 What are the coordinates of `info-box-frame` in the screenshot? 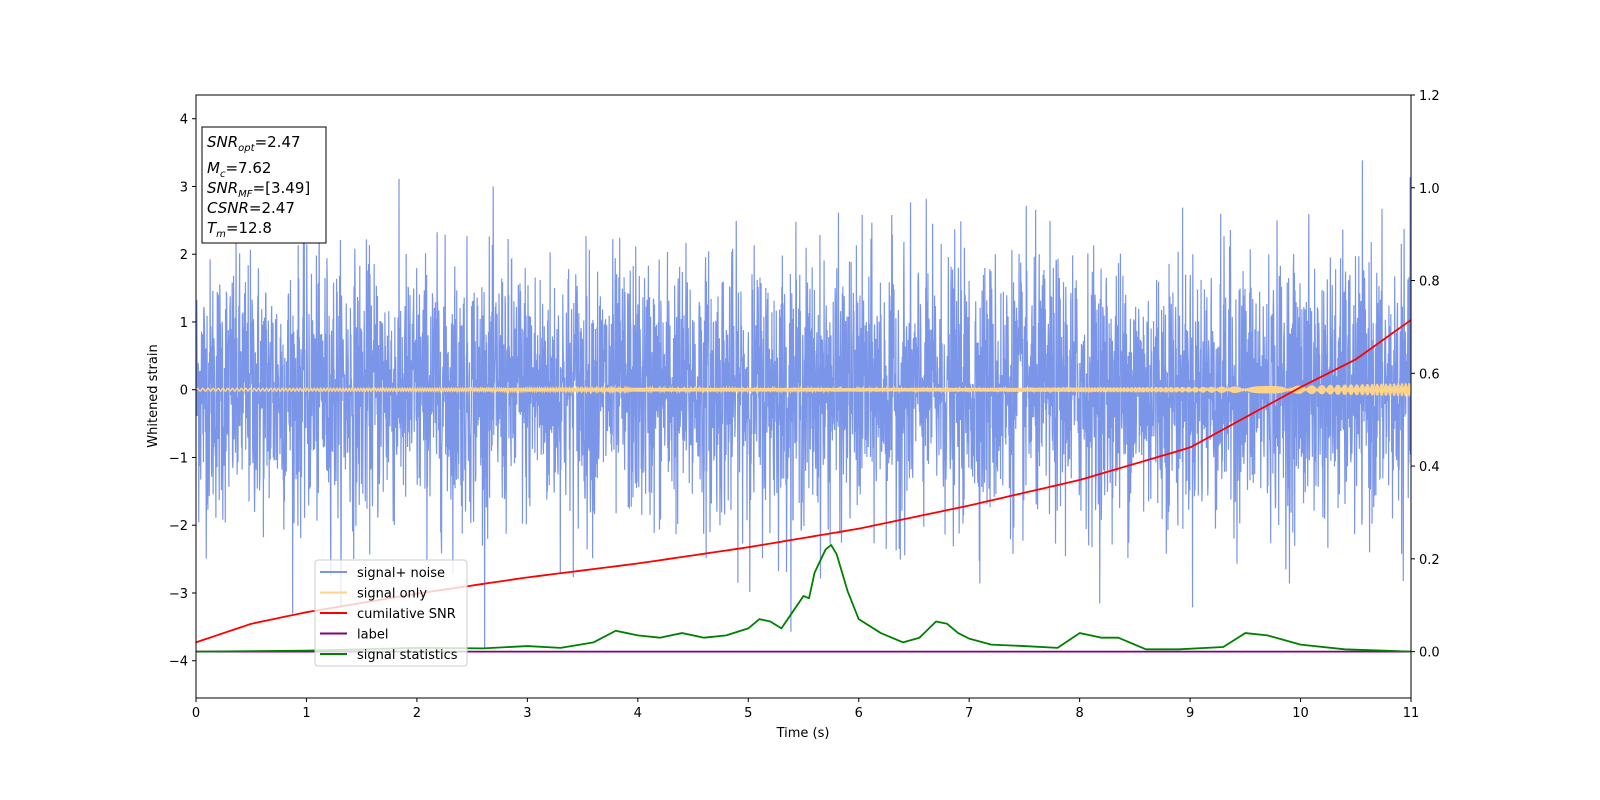 It's located at (264, 185).